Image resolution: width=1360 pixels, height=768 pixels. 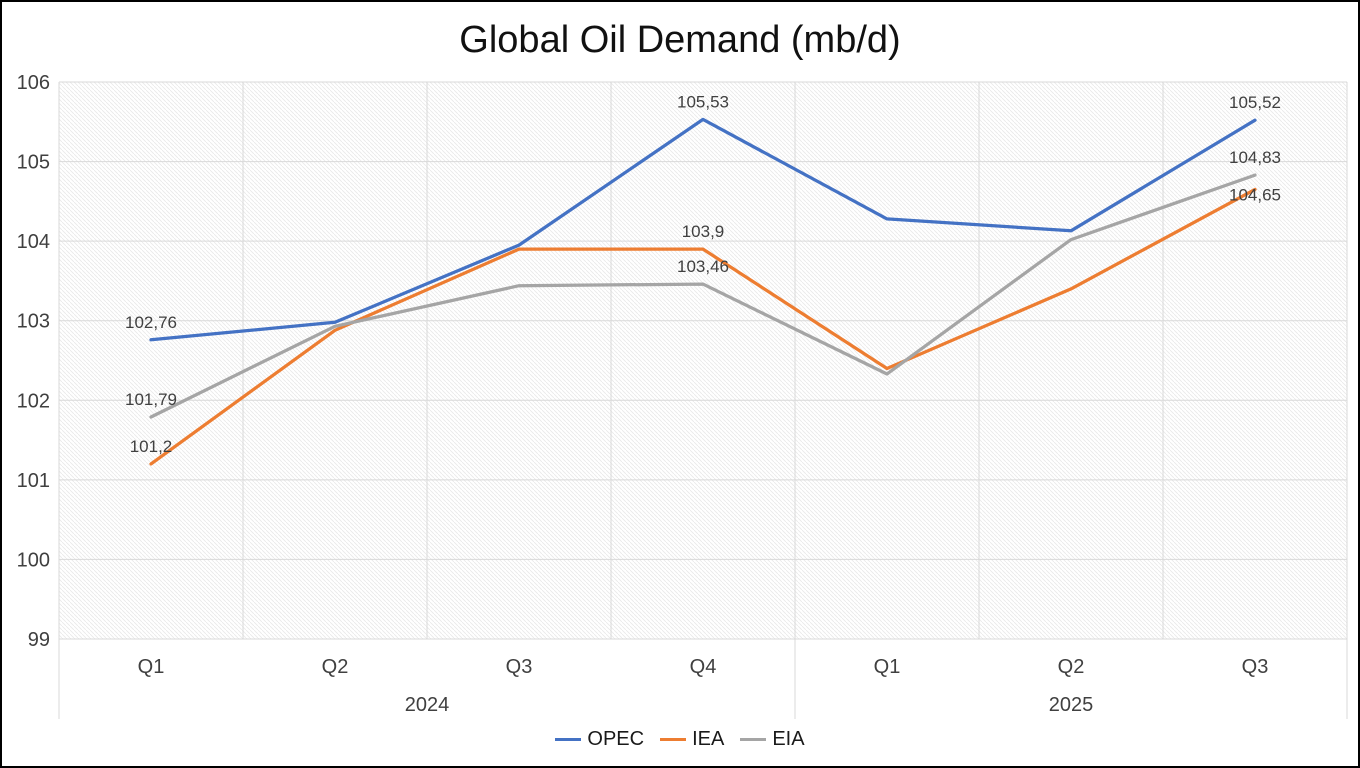 I want to click on legend-item-eia: EIA, so click(x=772, y=739).